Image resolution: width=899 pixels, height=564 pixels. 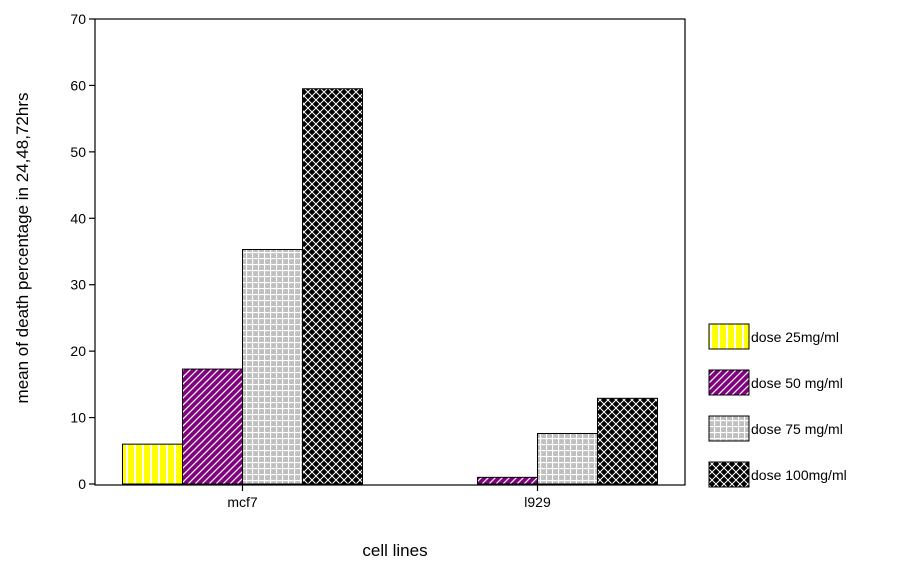 What do you see at coordinates (78, 418) in the screenshot?
I see `y-tick-label: 10` at bounding box center [78, 418].